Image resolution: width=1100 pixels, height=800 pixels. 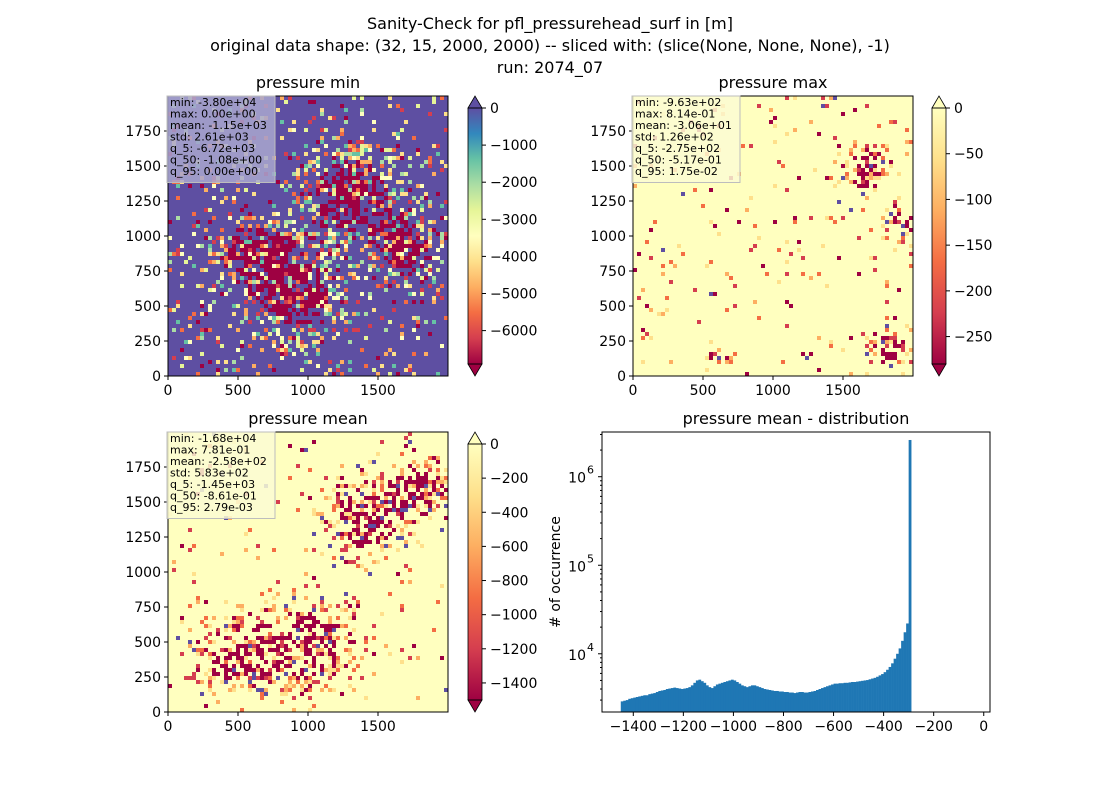 I want to click on stats-line: q_5: -1.45e+03, so click(x=212, y=484).